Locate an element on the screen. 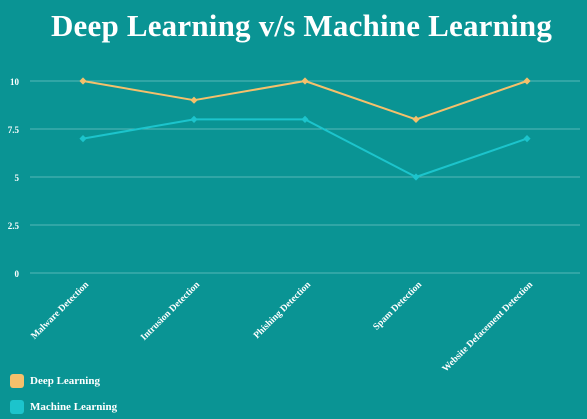 The width and height of the screenshot is (587, 419). legend-swatch-deep-learning is located at coordinates (17, 381).